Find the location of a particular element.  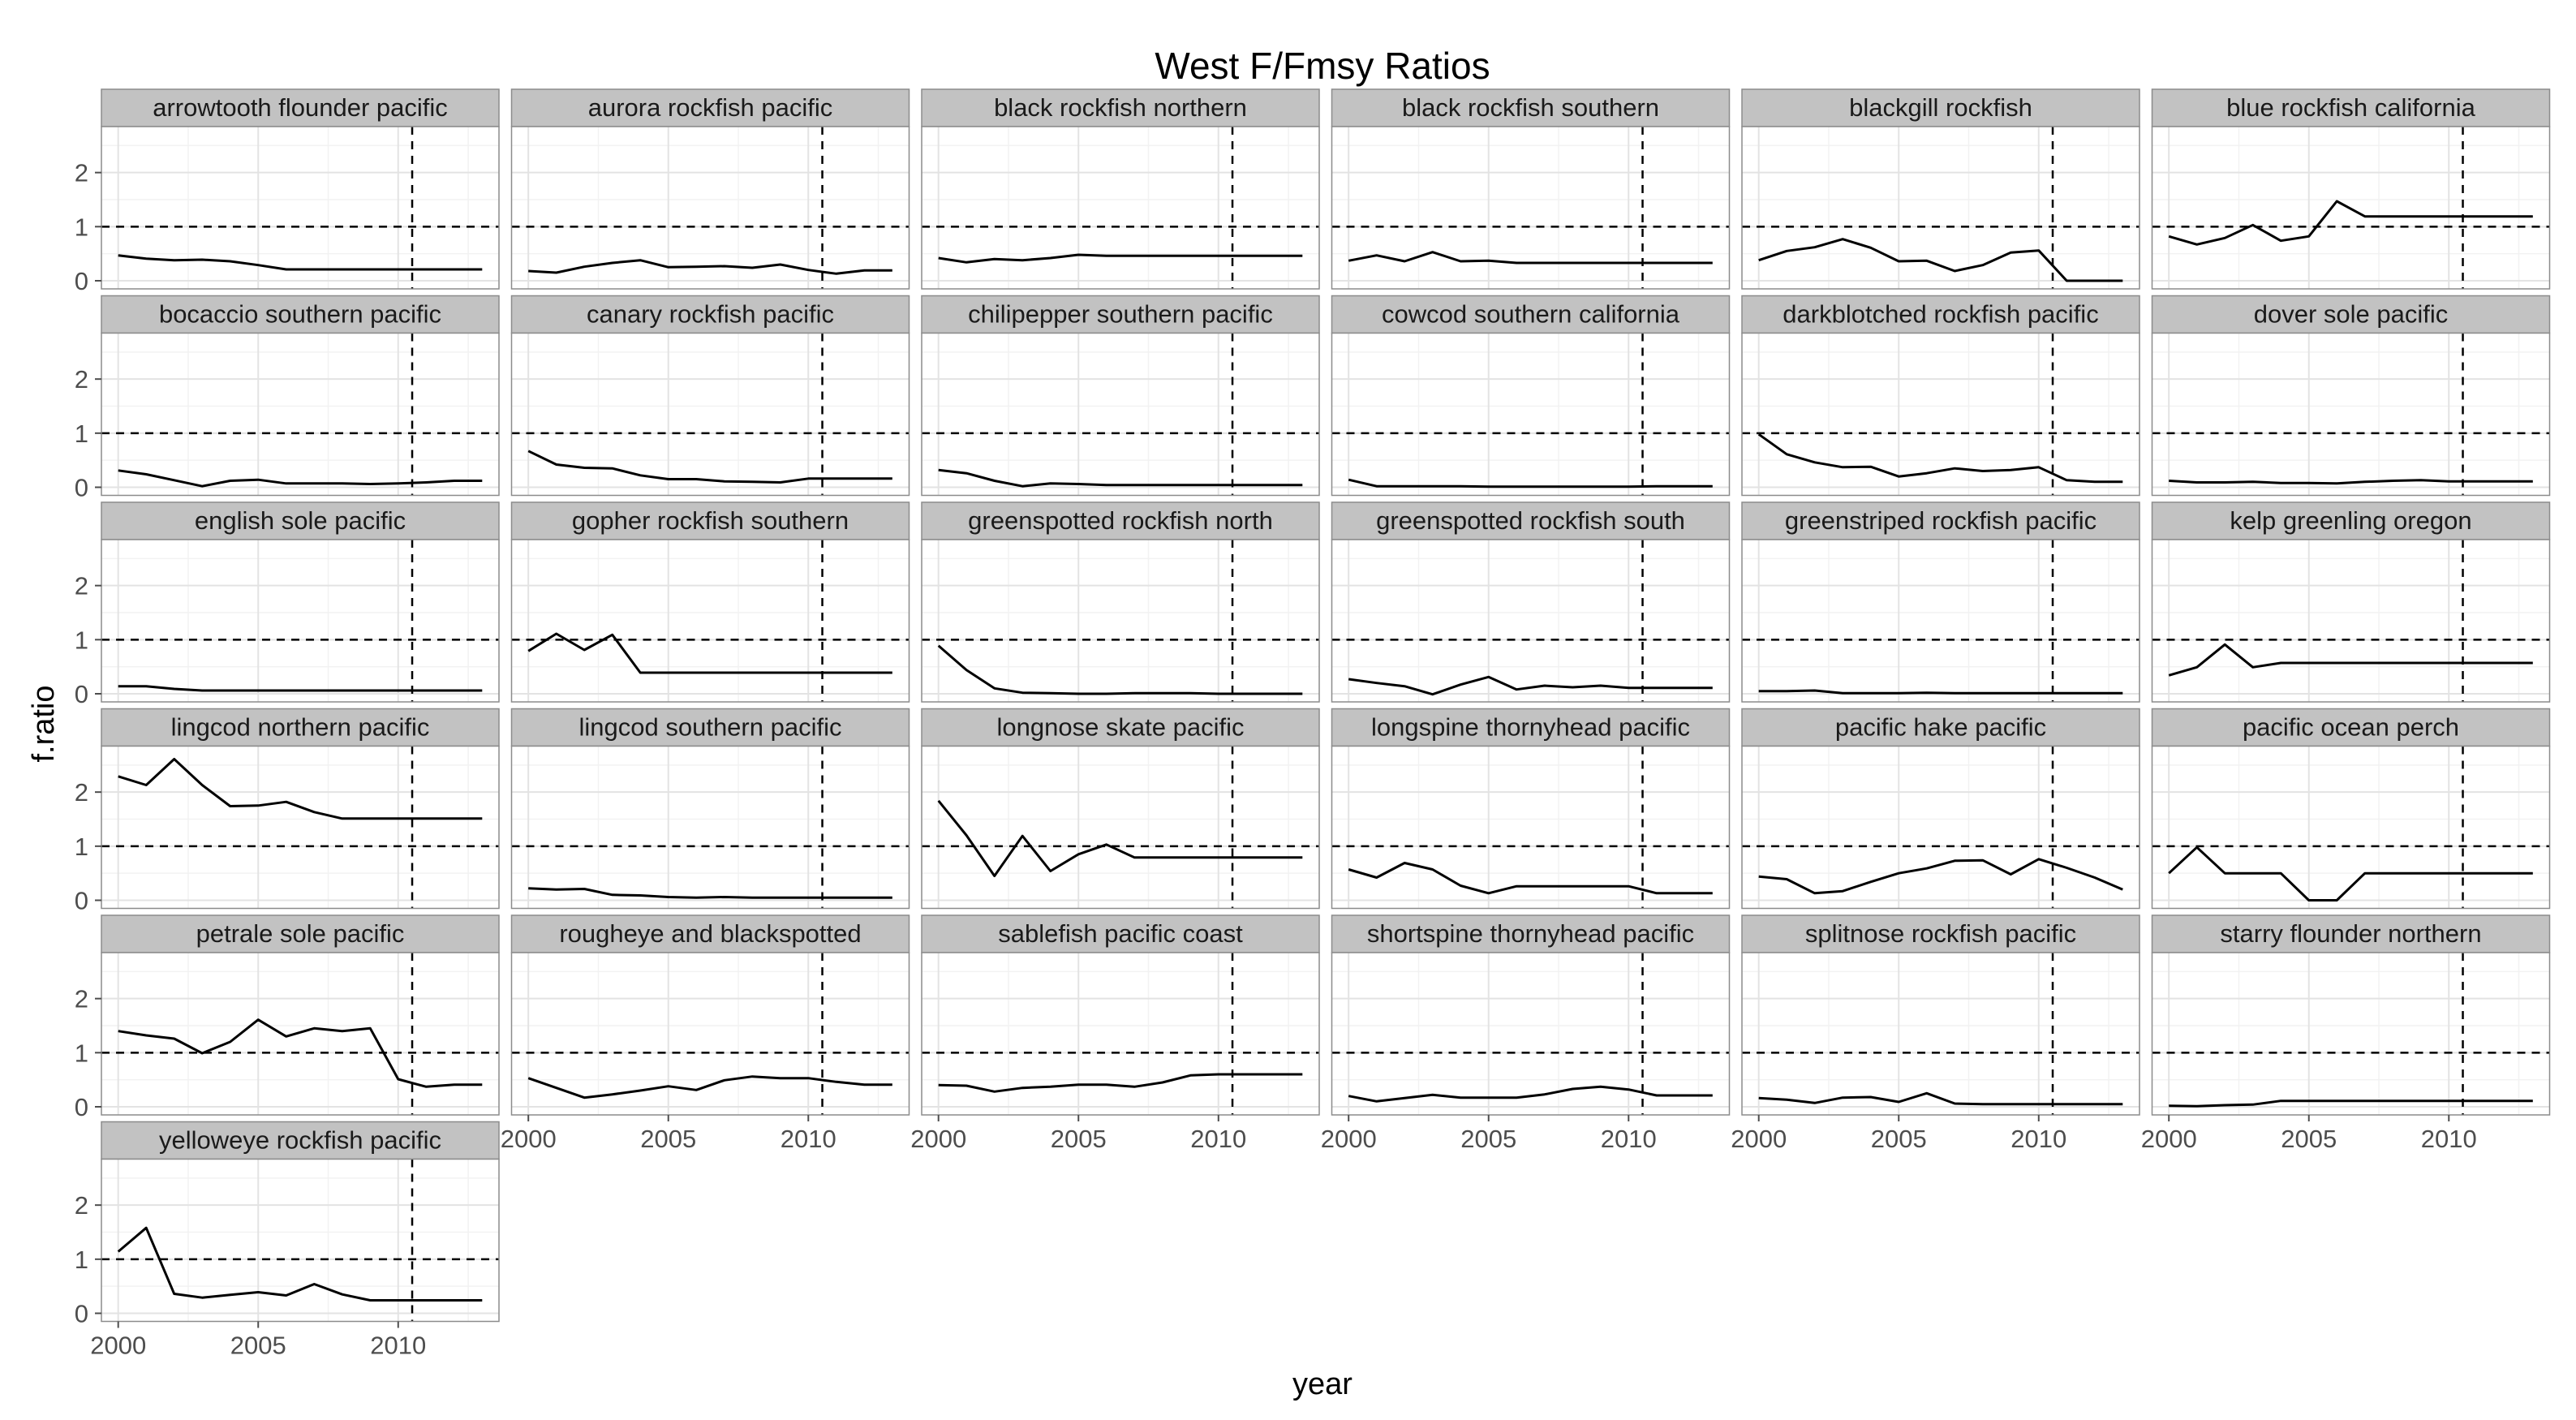

facet-strip-label: cowcod southern california is located at coordinates (1531, 314).